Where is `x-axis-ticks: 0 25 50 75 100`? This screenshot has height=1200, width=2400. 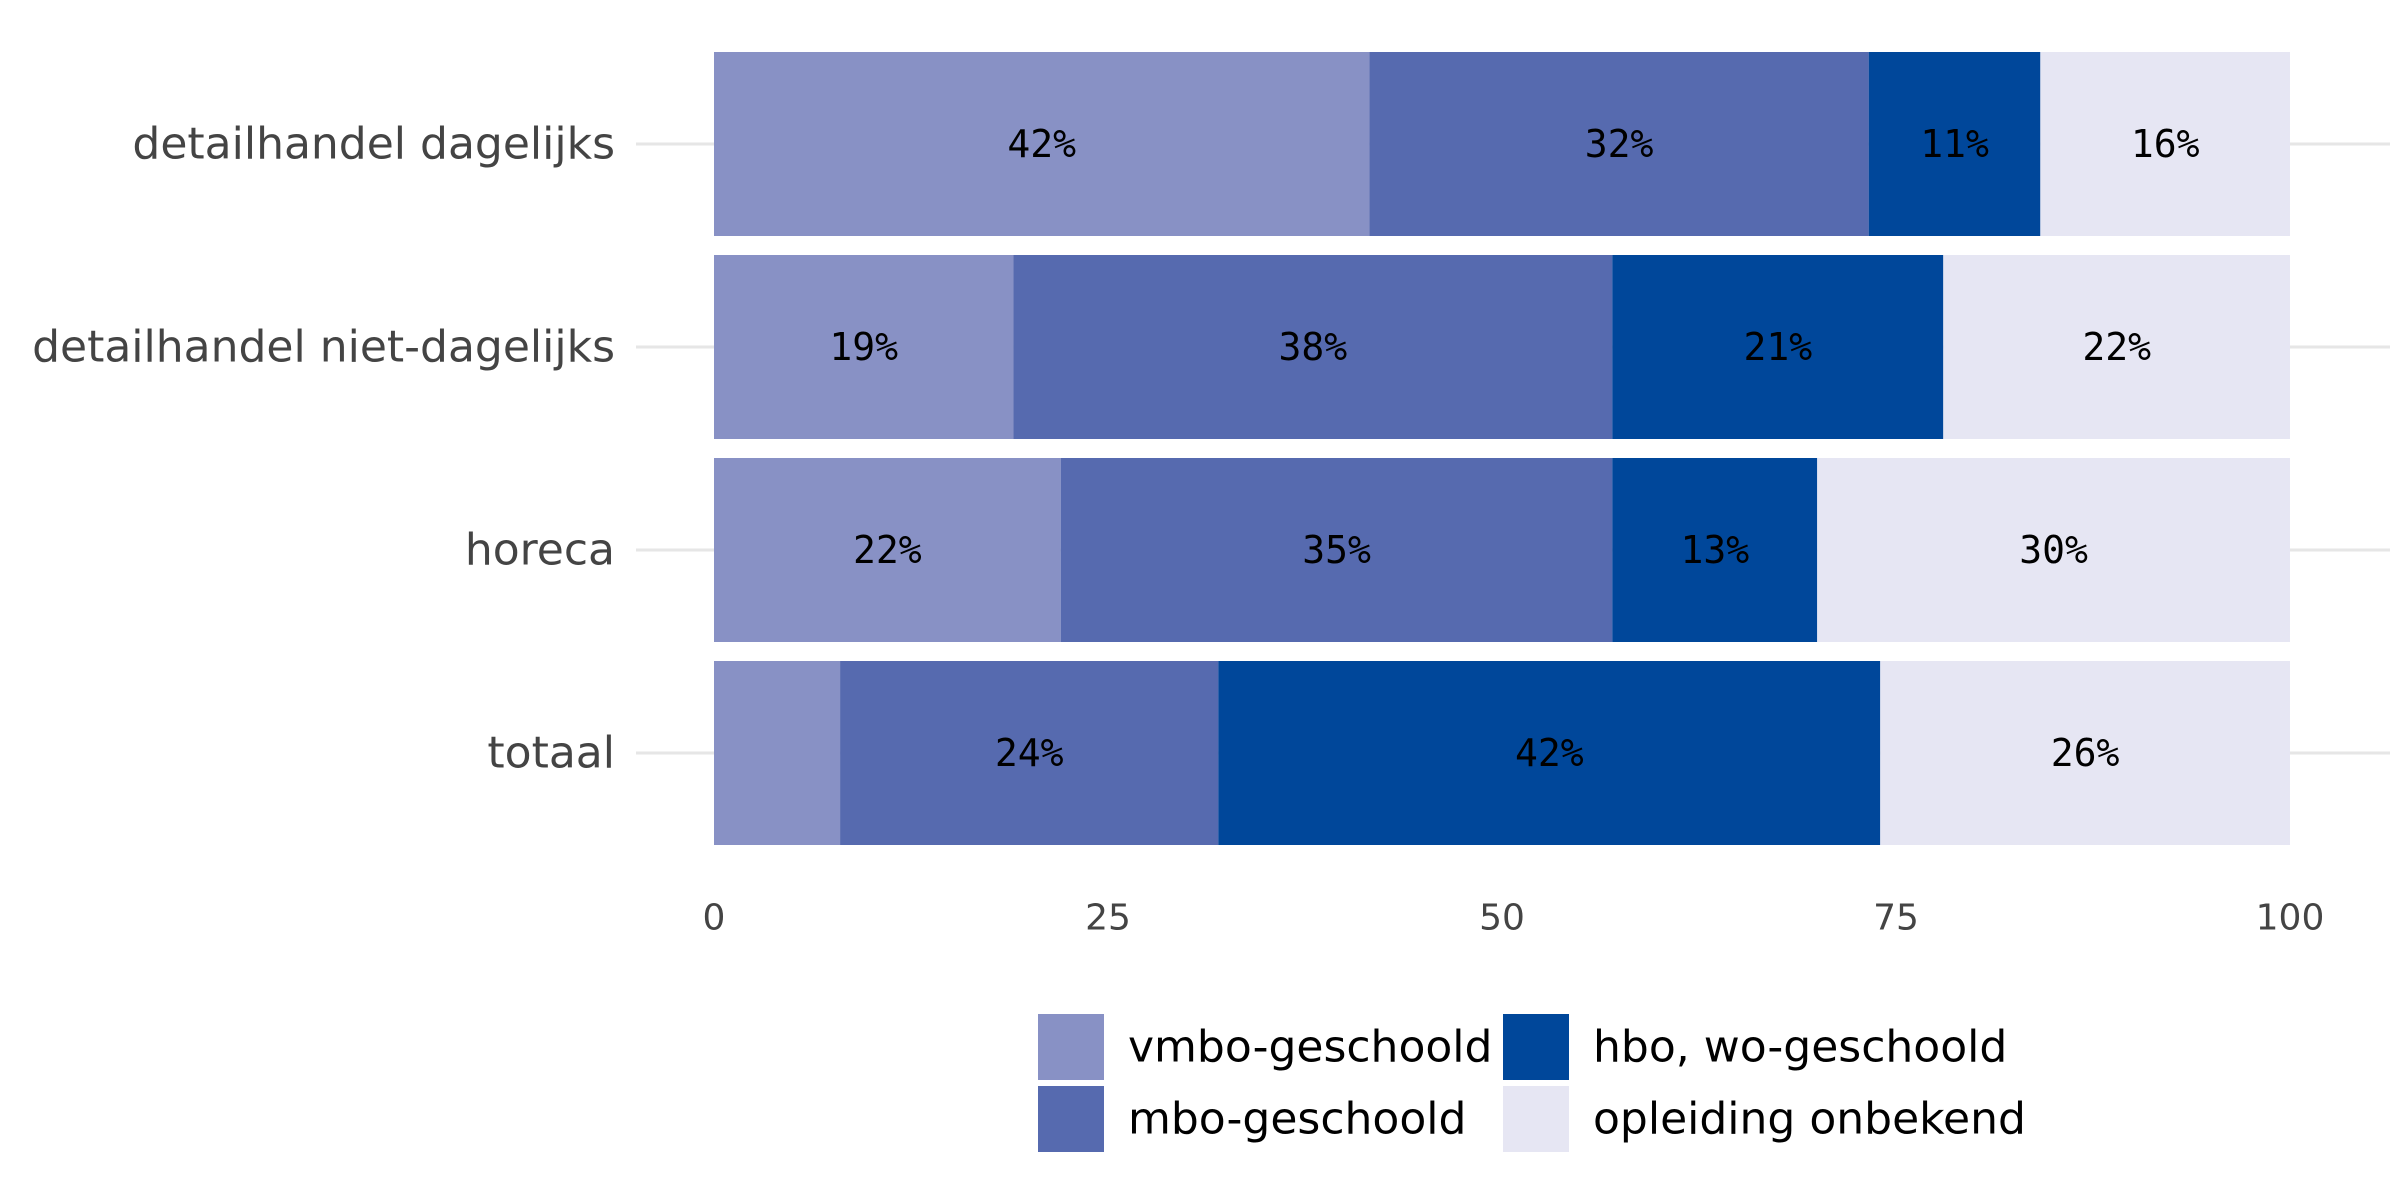 x-axis-ticks: 0 25 50 75 100 is located at coordinates (1514, 918).